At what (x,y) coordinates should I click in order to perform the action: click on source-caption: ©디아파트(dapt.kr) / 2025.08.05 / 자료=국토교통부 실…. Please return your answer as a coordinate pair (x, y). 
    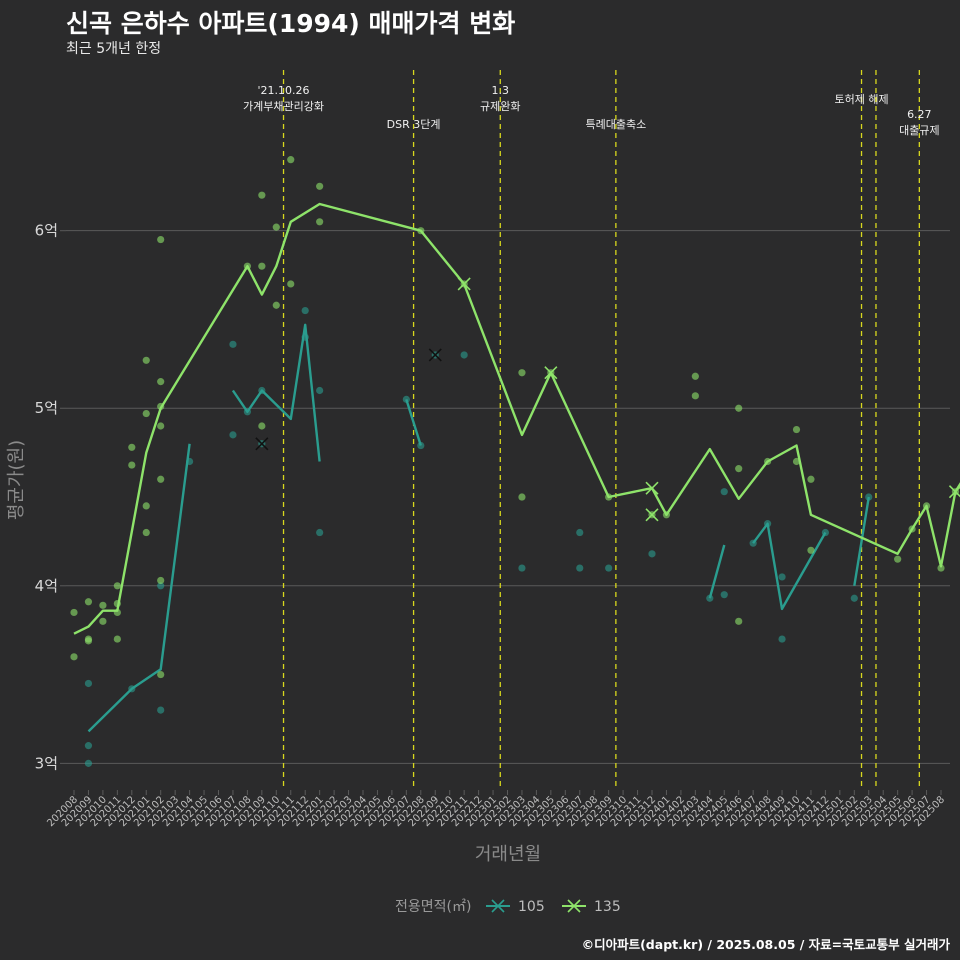
    Looking at the image, I should click on (765, 944).